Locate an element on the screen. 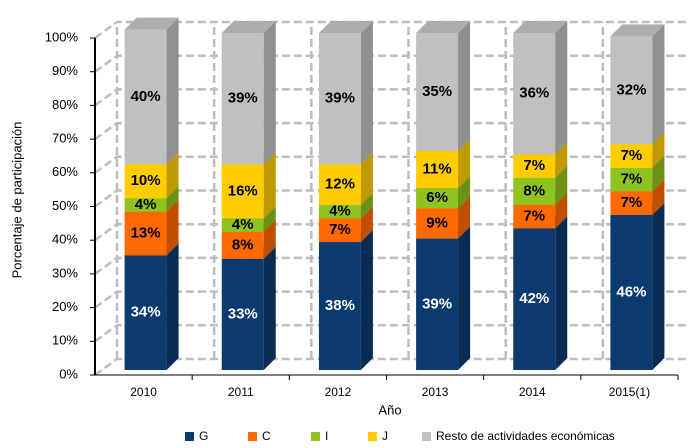 This screenshot has height=448, width=689. legend-label: G is located at coordinates (203, 436).